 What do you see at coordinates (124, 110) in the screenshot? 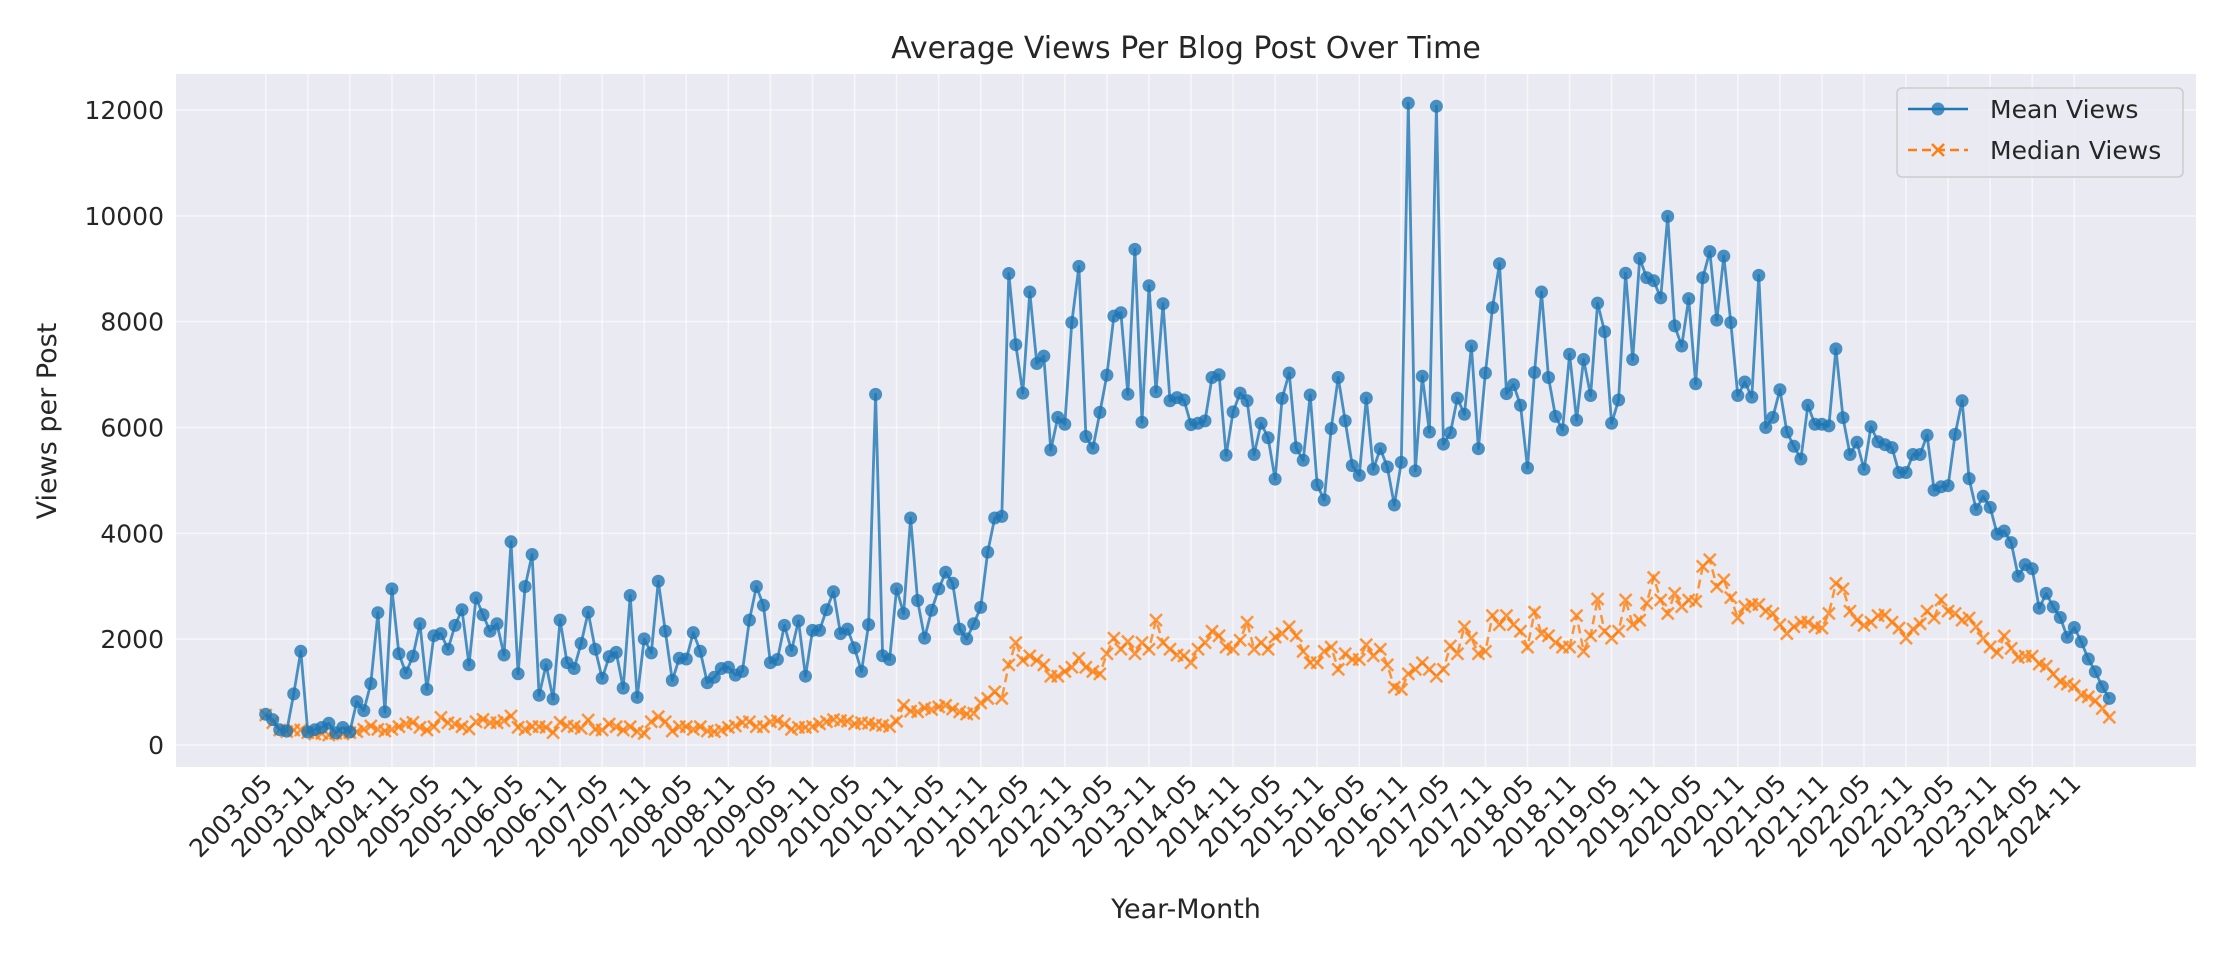
I see `y-tick-label: 12000` at bounding box center [124, 110].